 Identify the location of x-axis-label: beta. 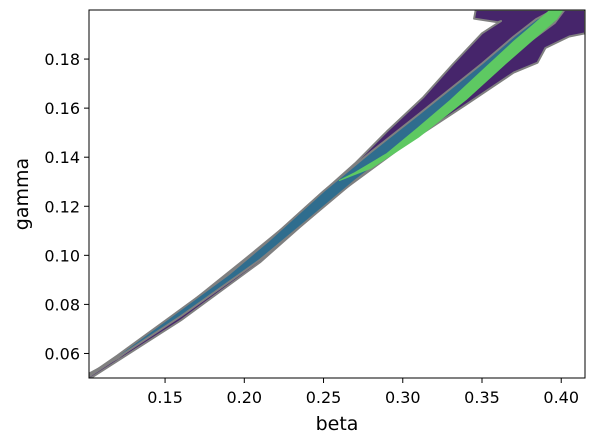
(337, 424).